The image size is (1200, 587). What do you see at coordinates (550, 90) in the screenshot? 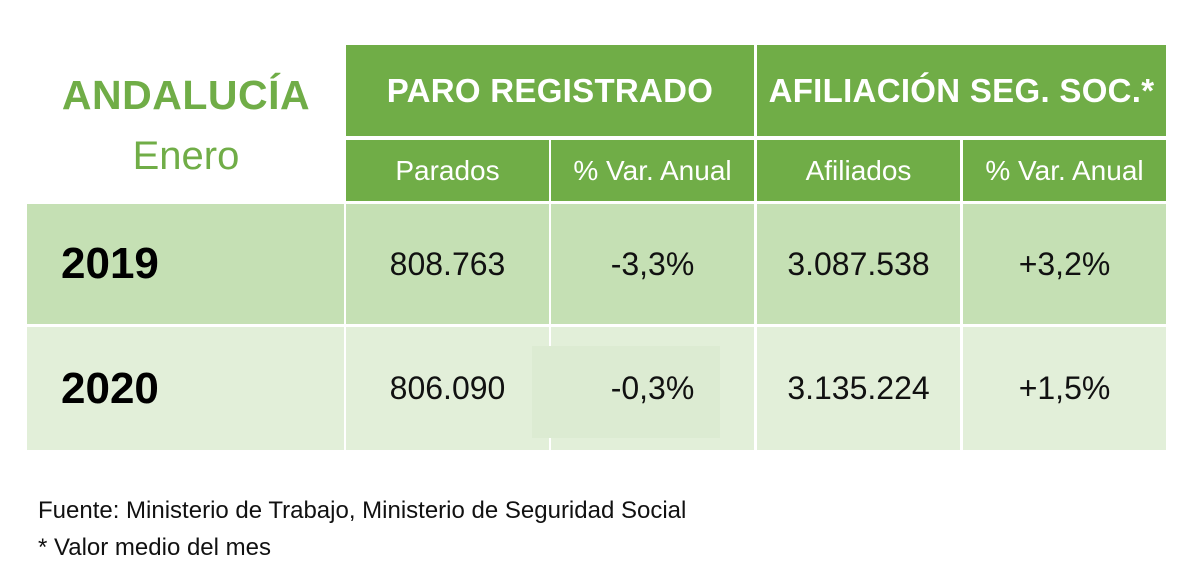
I see `header-paro-registrado: PARO REGISTRADO` at bounding box center [550, 90].